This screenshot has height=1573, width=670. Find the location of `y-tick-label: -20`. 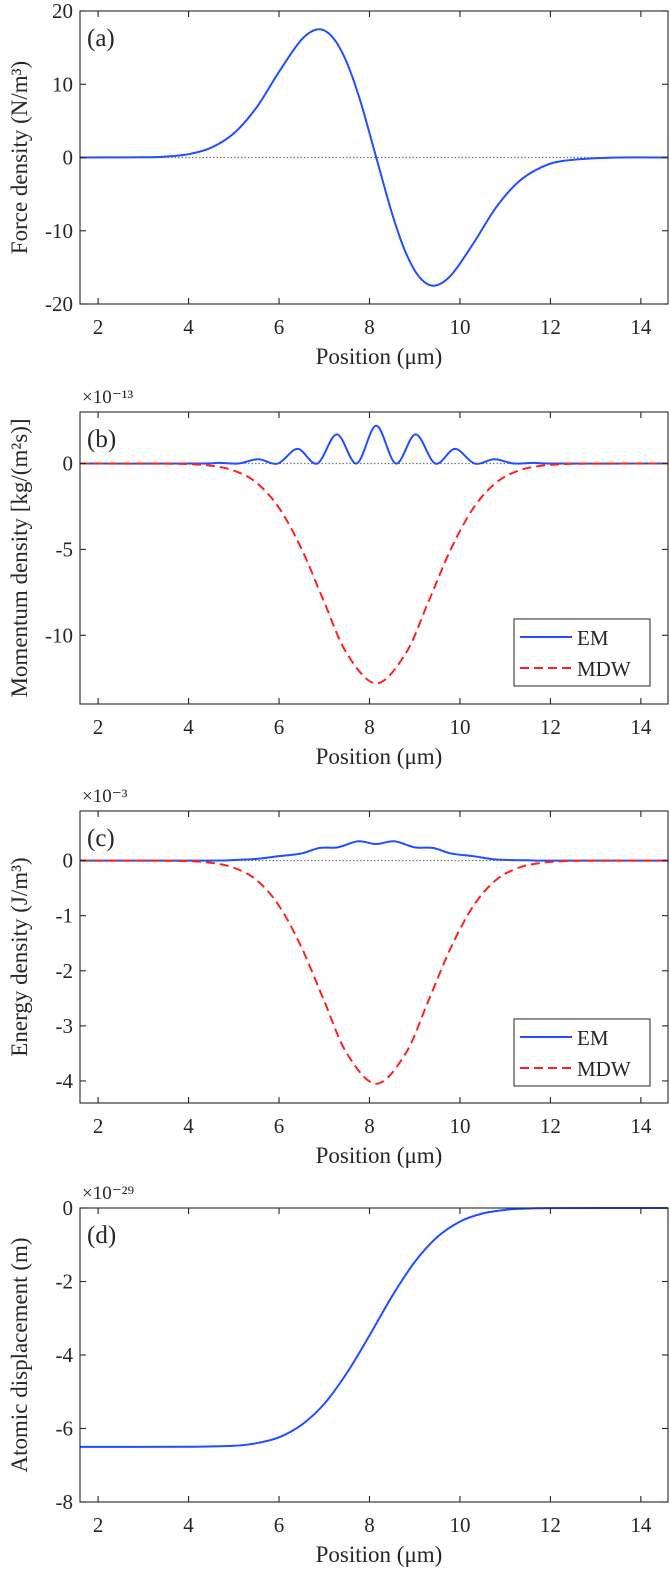

y-tick-label: -20 is located at coordinates (59, 304).